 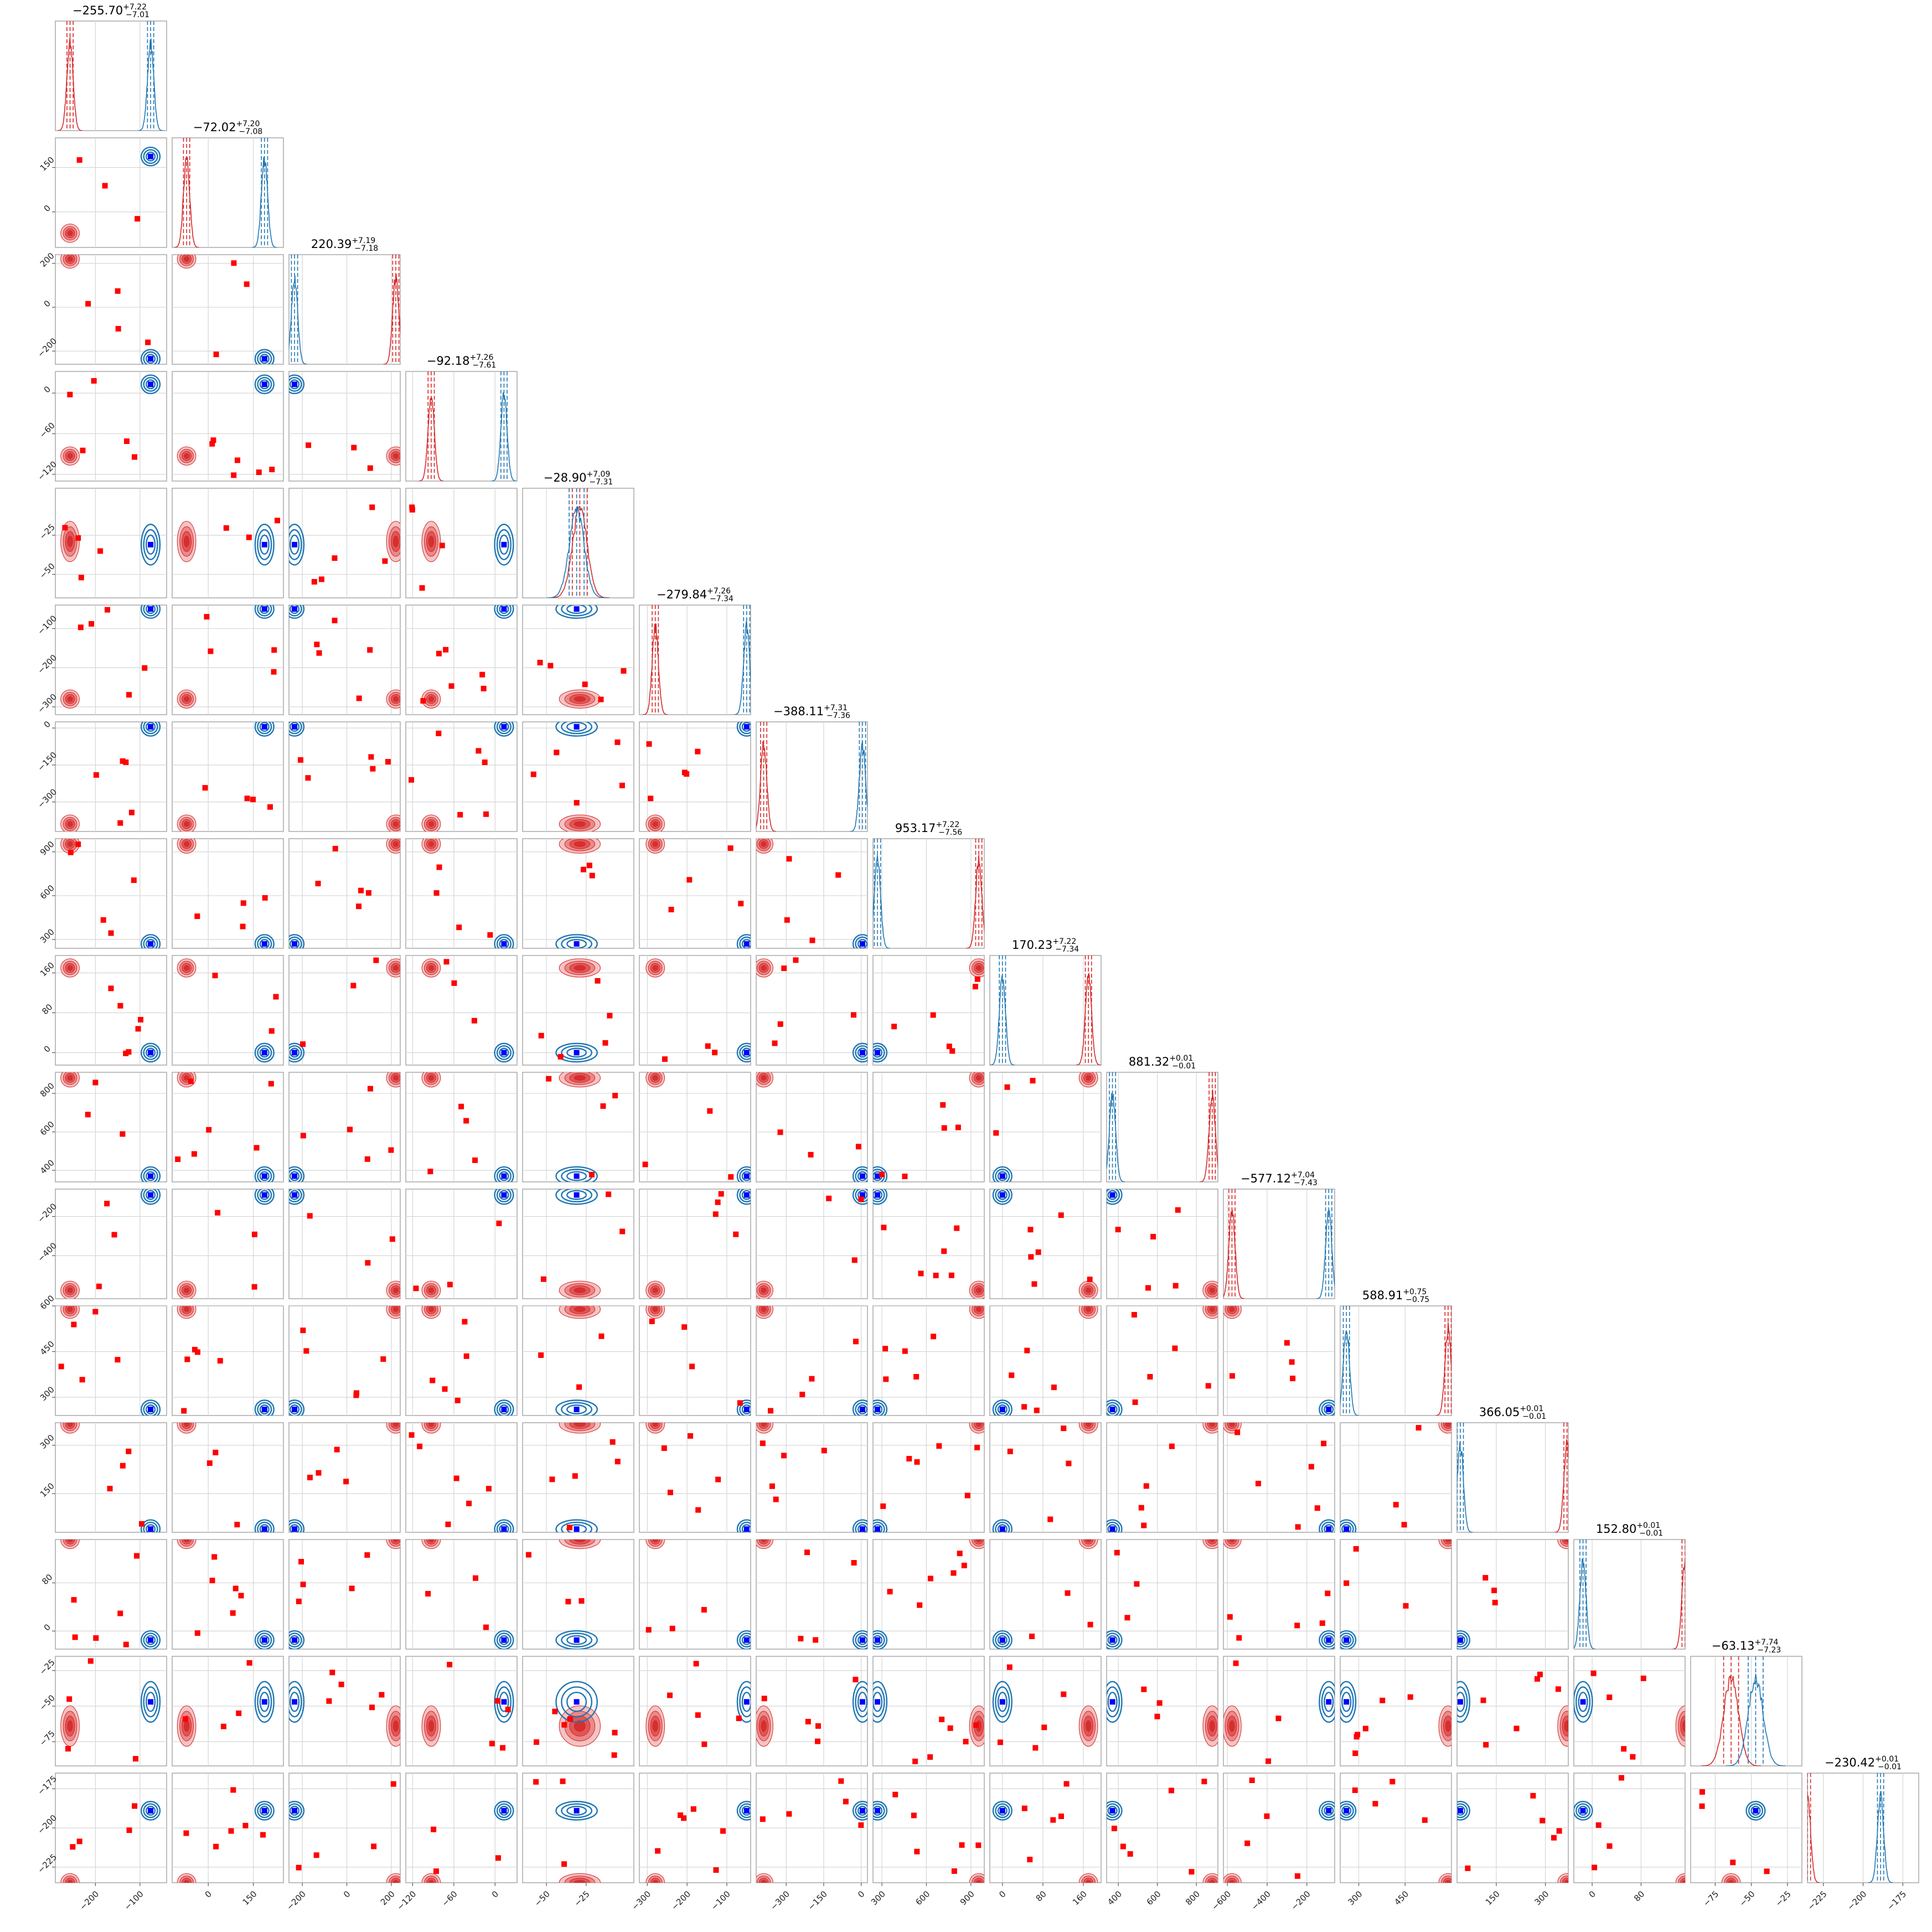 I want to click on xtick-label: 300, so click(x=1355, y=1898).